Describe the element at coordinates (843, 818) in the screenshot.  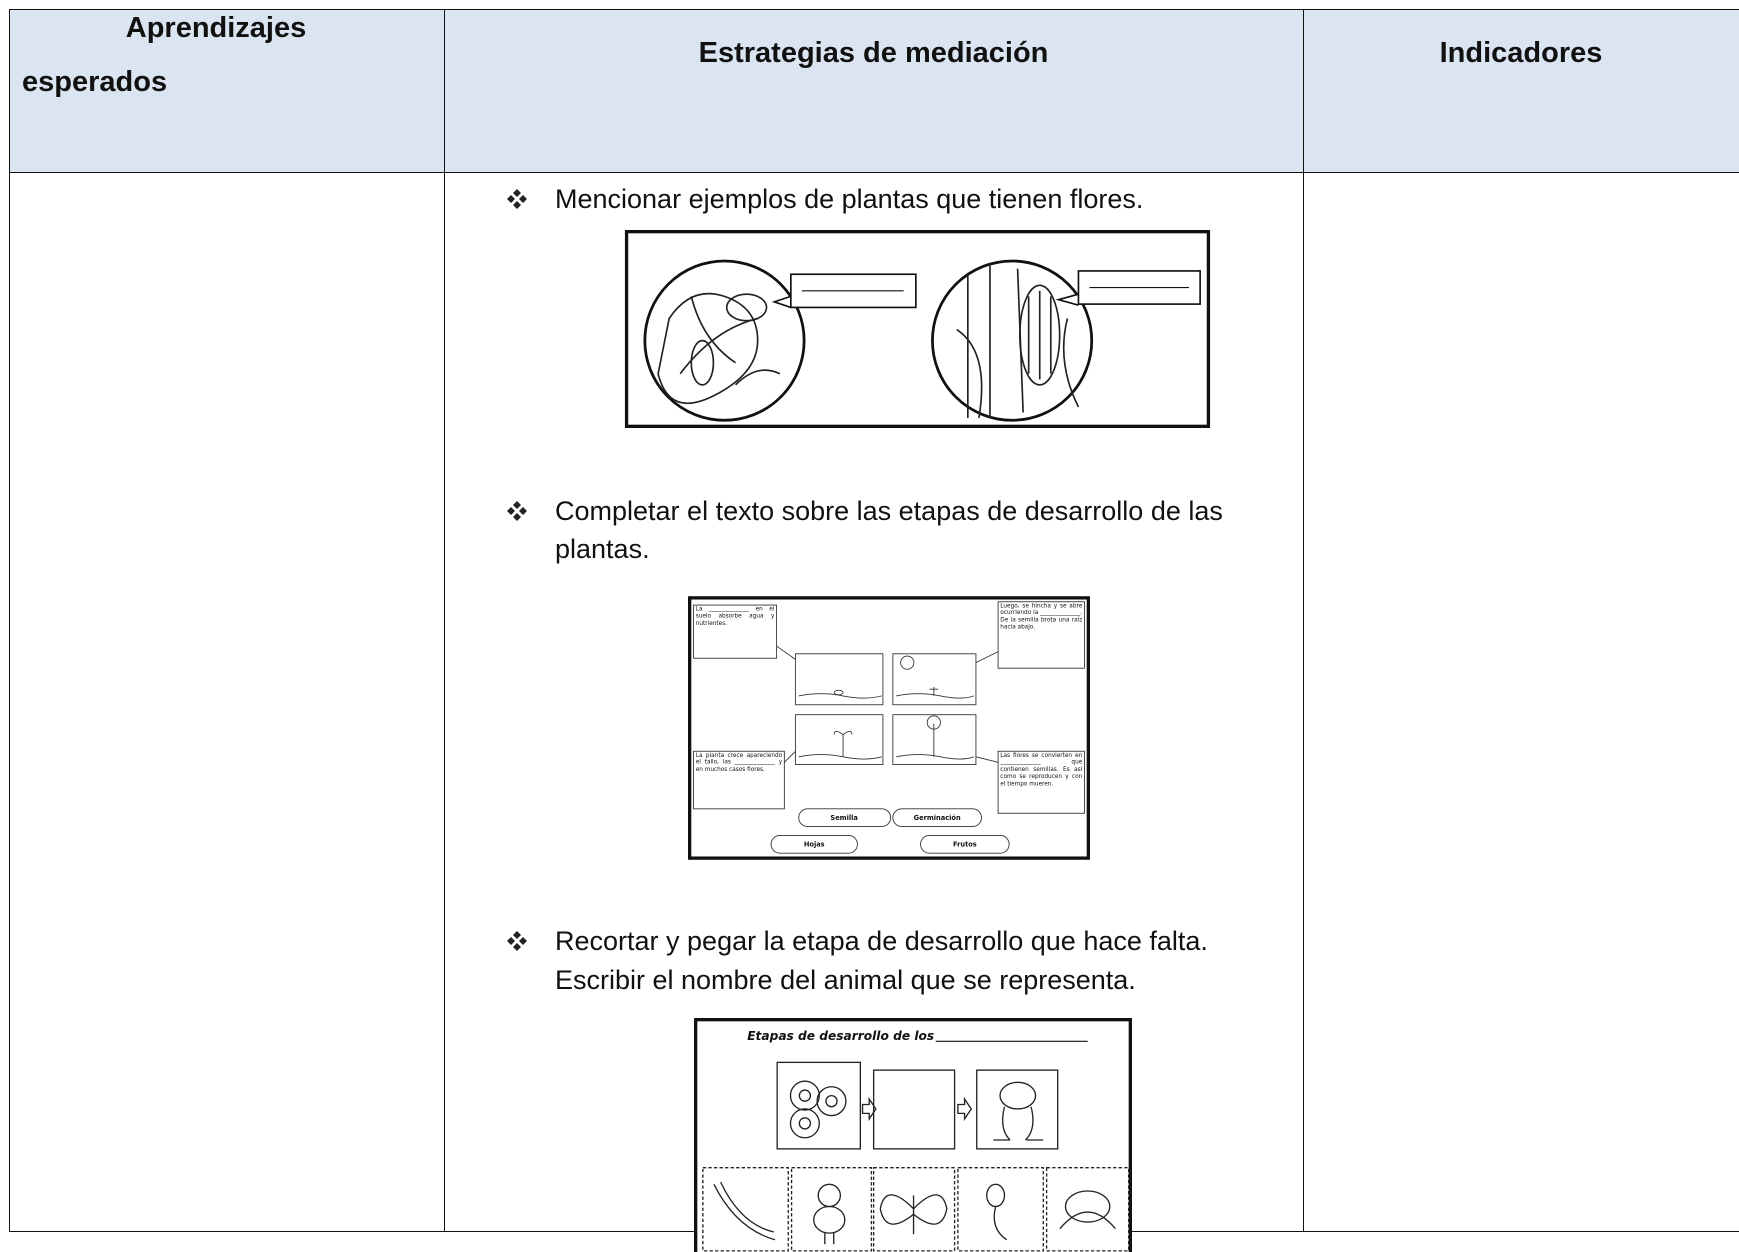
I see `word-label: Semilla` at that location.